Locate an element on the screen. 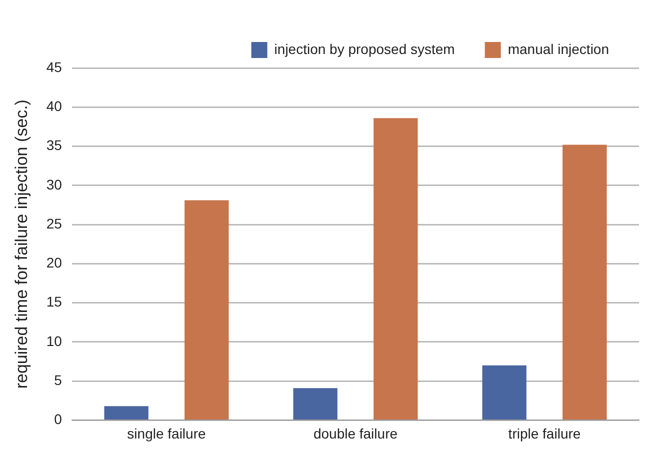 Image resolution: width=659 pixels, height=457 pixels. y-tick-label: 25 is located at coordinates (54, 223).